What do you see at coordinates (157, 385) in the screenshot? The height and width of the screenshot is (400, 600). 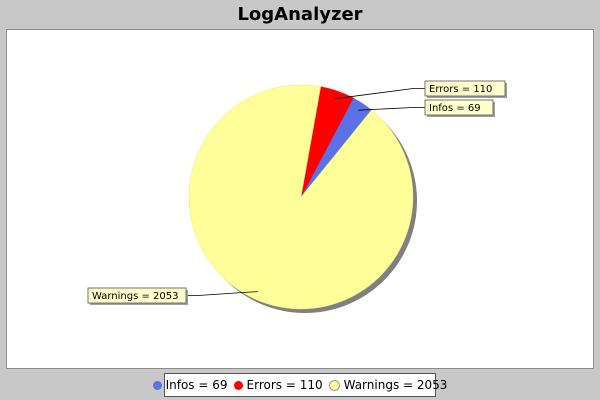 I see `legend-swatch-infos` at bounding box center [157, 385].